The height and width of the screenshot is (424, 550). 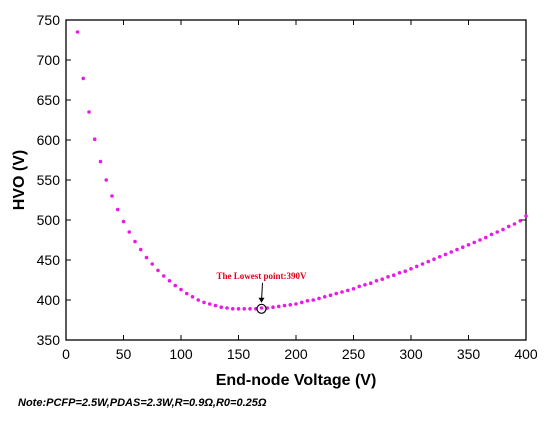 I want to click on x-tick-label: 100, so click(x=181, y=354).